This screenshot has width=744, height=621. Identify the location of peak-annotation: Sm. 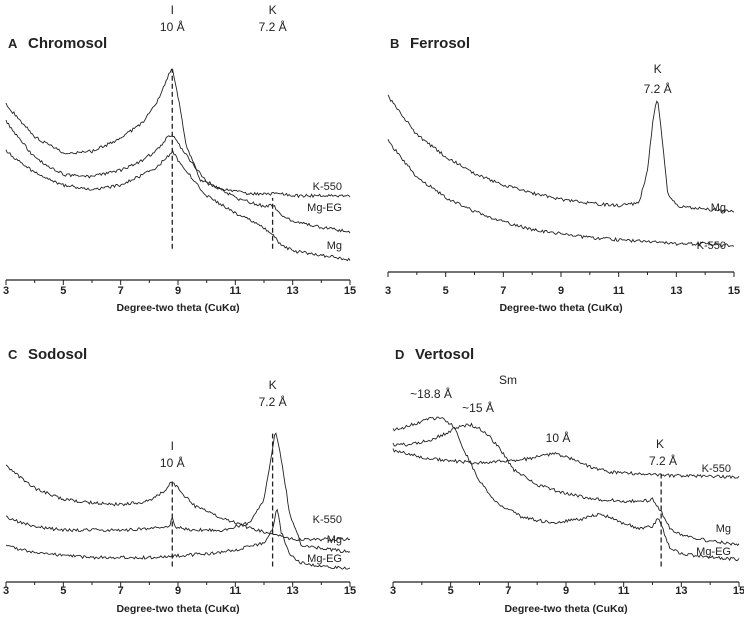
(508, 380).